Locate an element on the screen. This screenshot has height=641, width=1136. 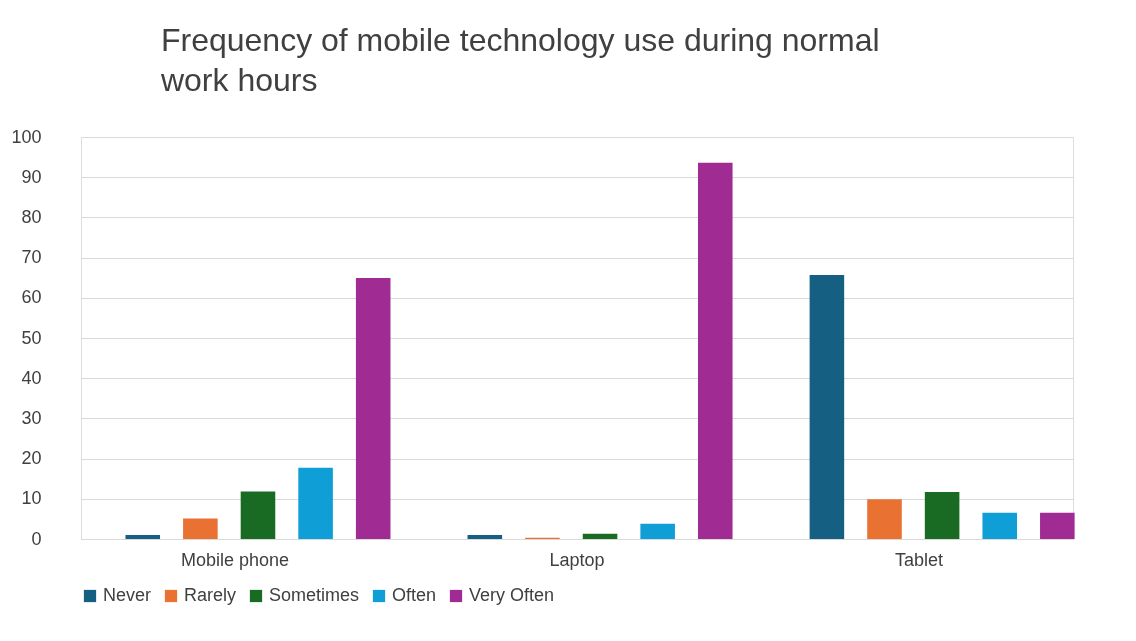
legend-label: Very Often is located at coordinates (512, 595).